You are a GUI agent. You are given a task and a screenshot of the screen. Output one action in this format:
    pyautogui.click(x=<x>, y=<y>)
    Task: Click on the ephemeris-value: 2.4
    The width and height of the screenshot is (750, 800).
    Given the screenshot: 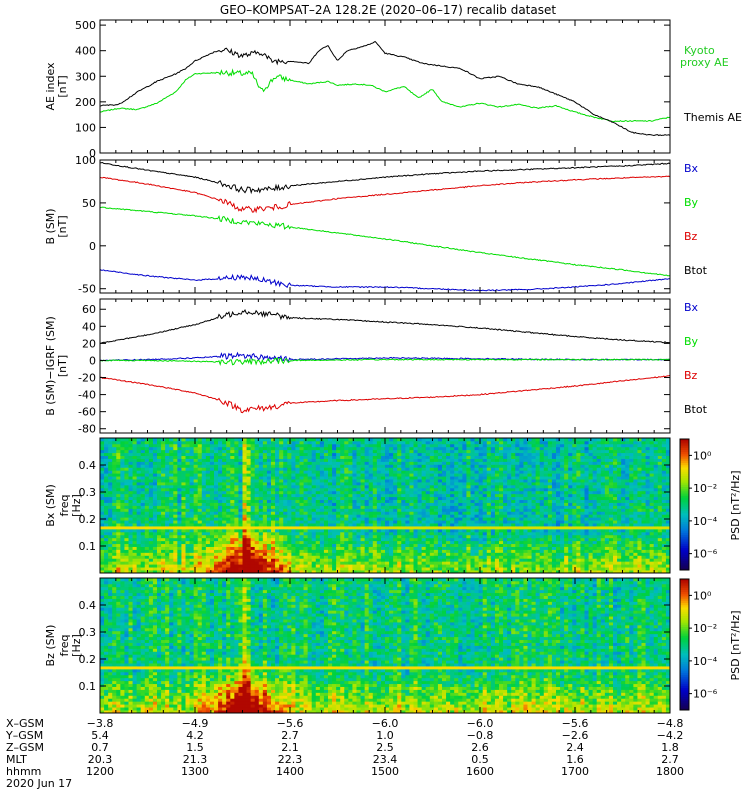 What is the action you would take?
    pyautogui.click(x=575, y=747)
    